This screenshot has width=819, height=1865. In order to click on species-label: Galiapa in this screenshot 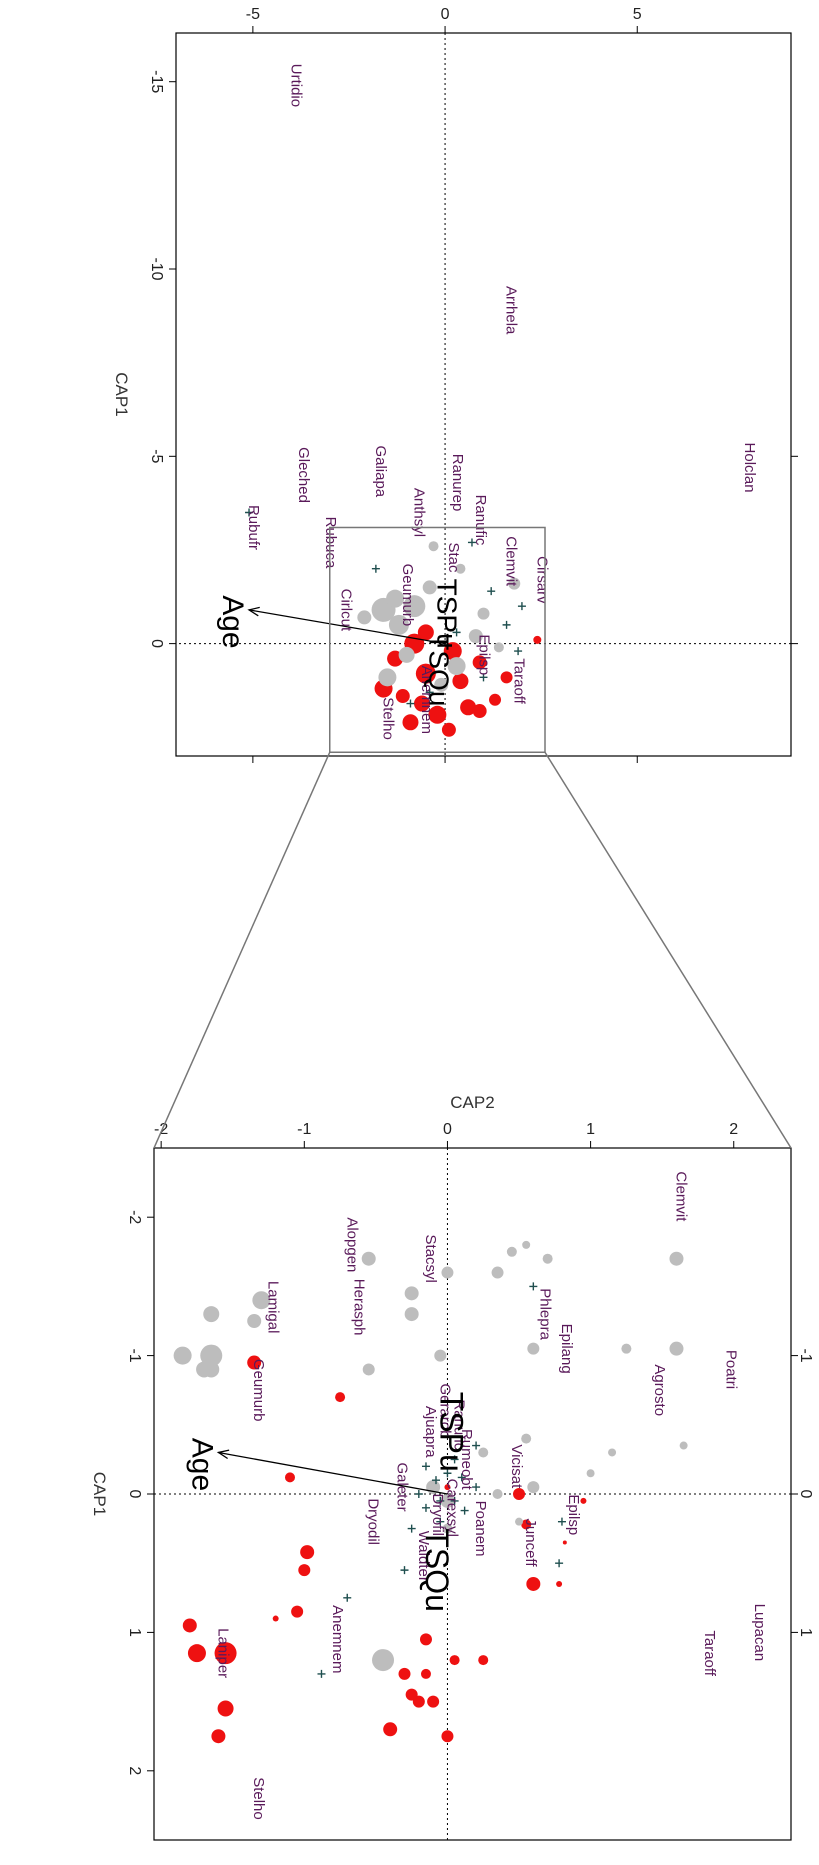, I will do `click(380, 471)`.